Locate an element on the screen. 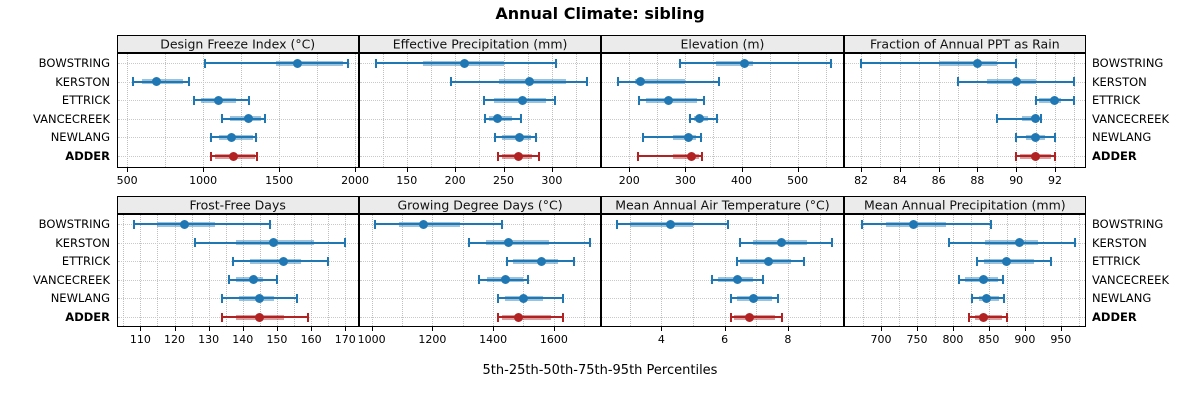 The width and height of the screenshot is (1200, 400). tick-label: 500 is located at coordinates (127, 180).